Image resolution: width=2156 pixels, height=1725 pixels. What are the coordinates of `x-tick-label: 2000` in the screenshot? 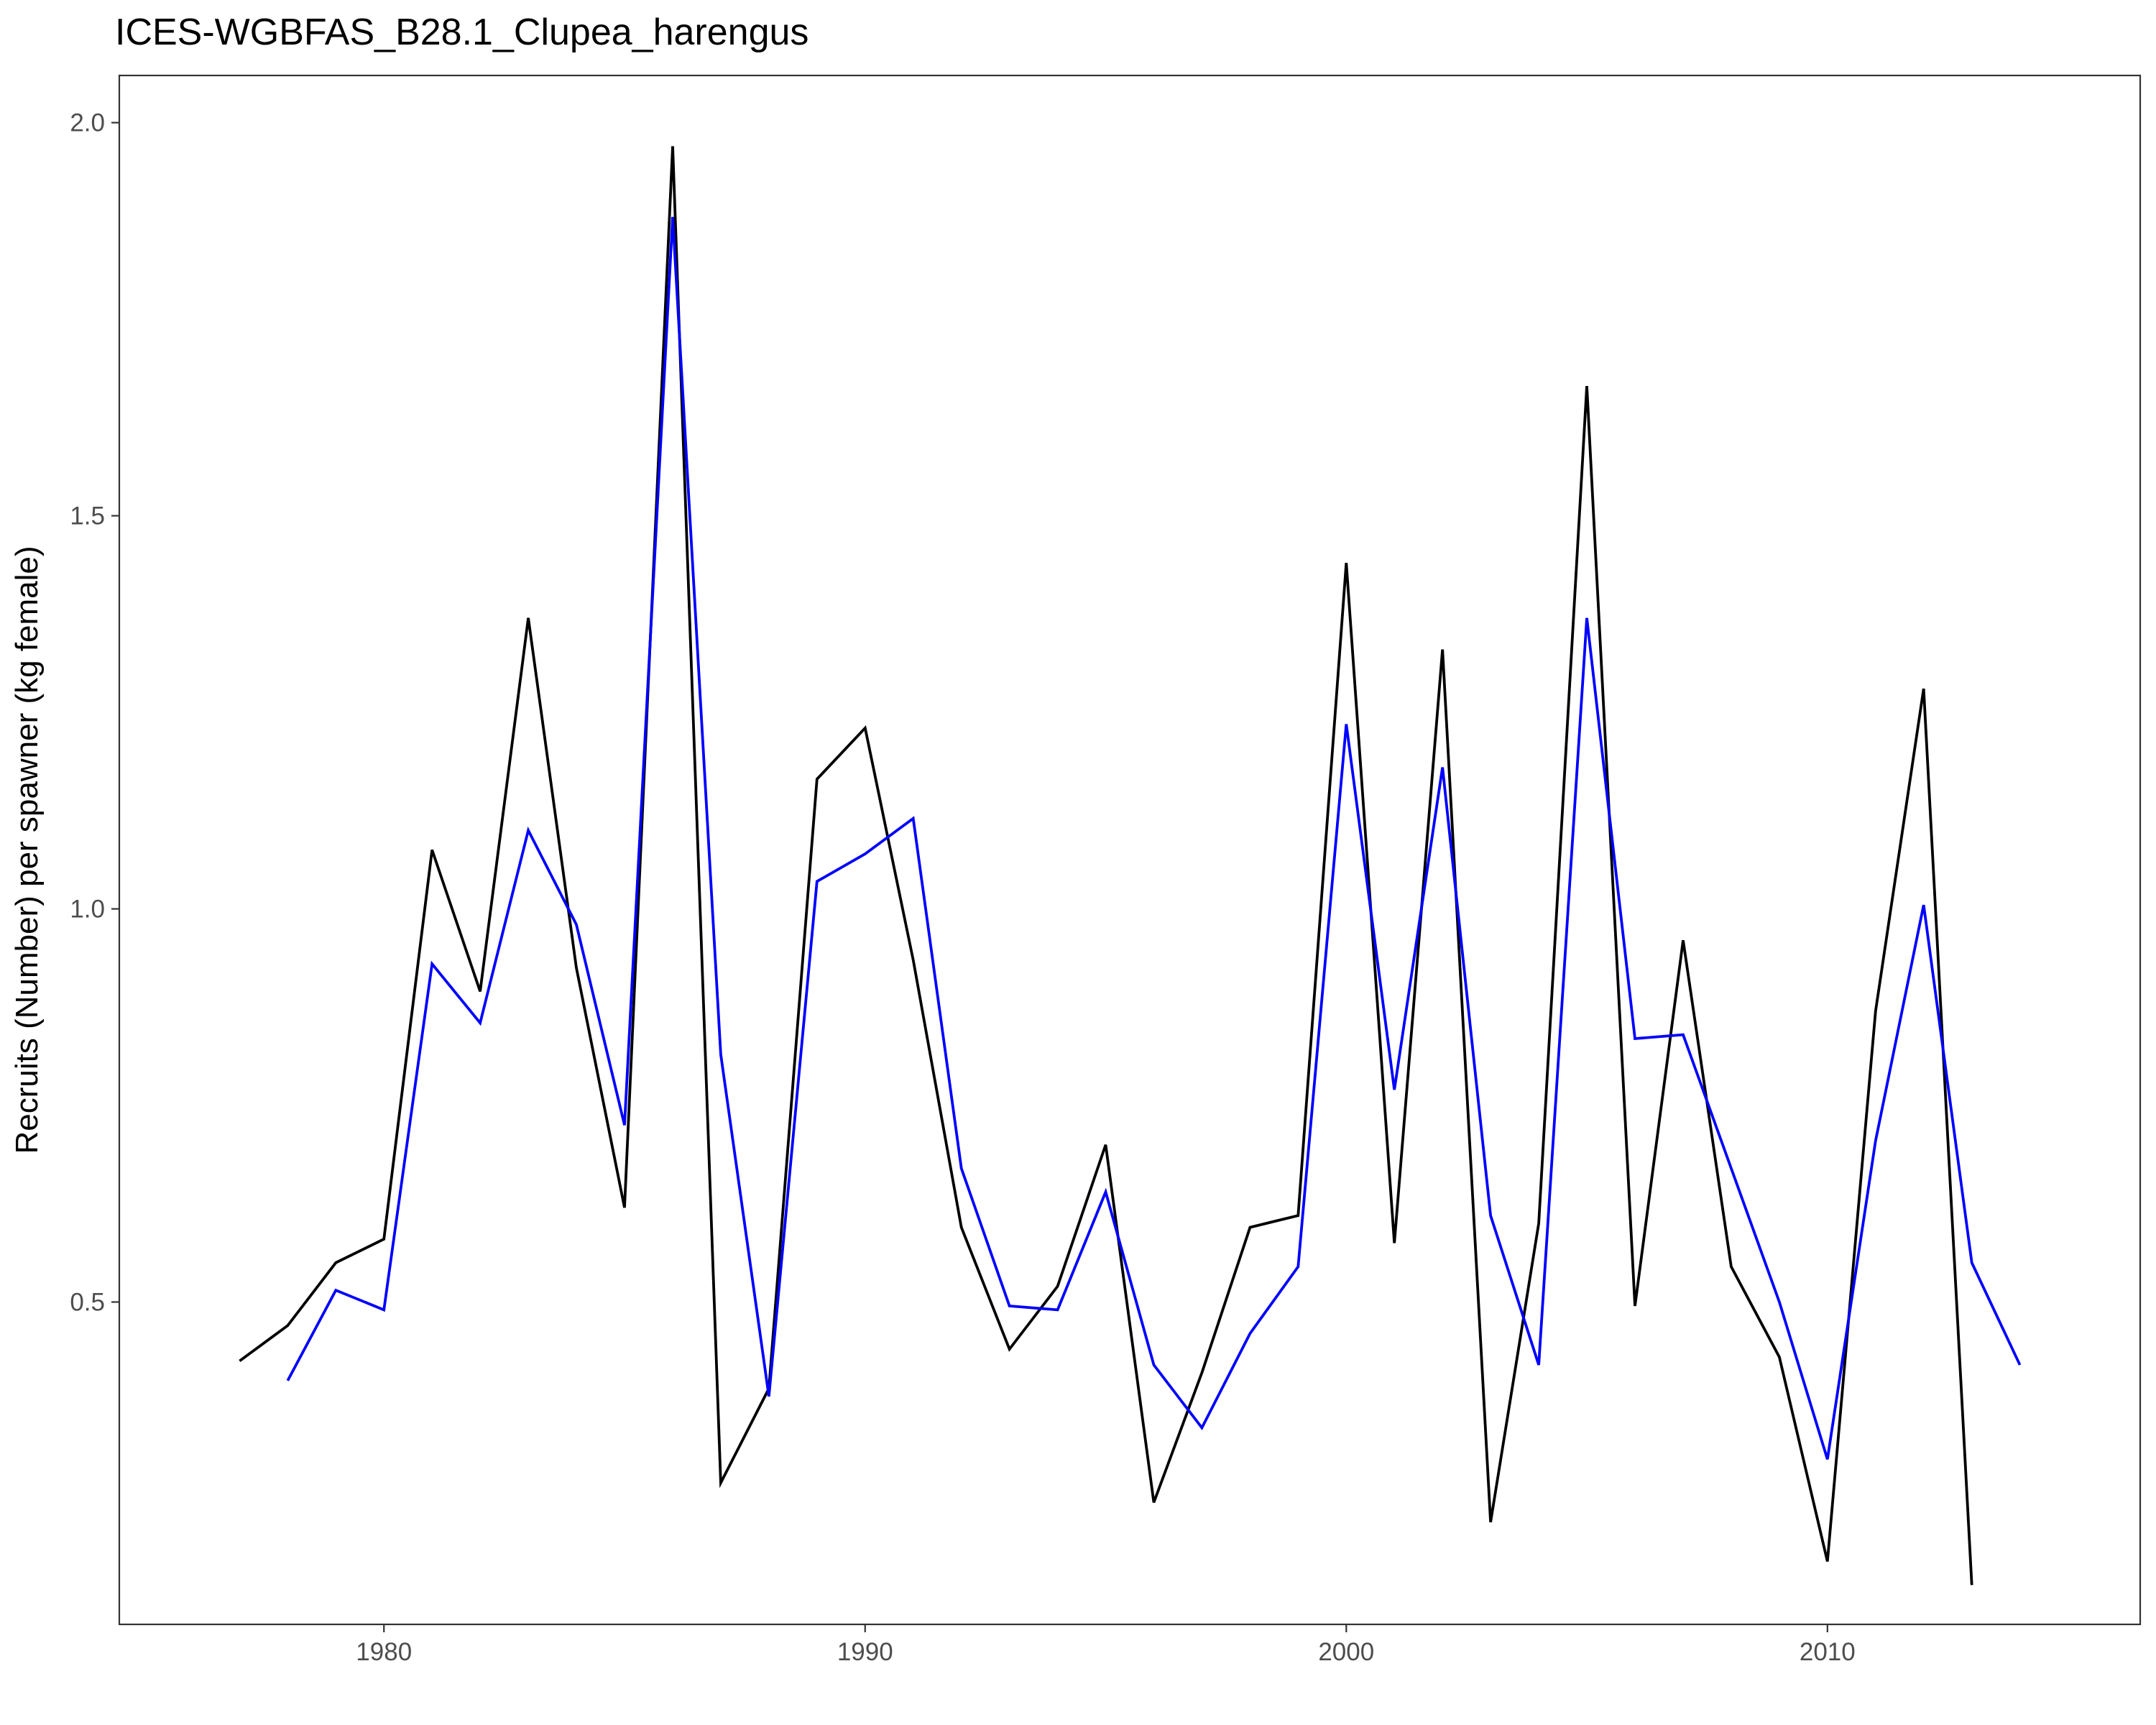 It's located at (1346, 1652).